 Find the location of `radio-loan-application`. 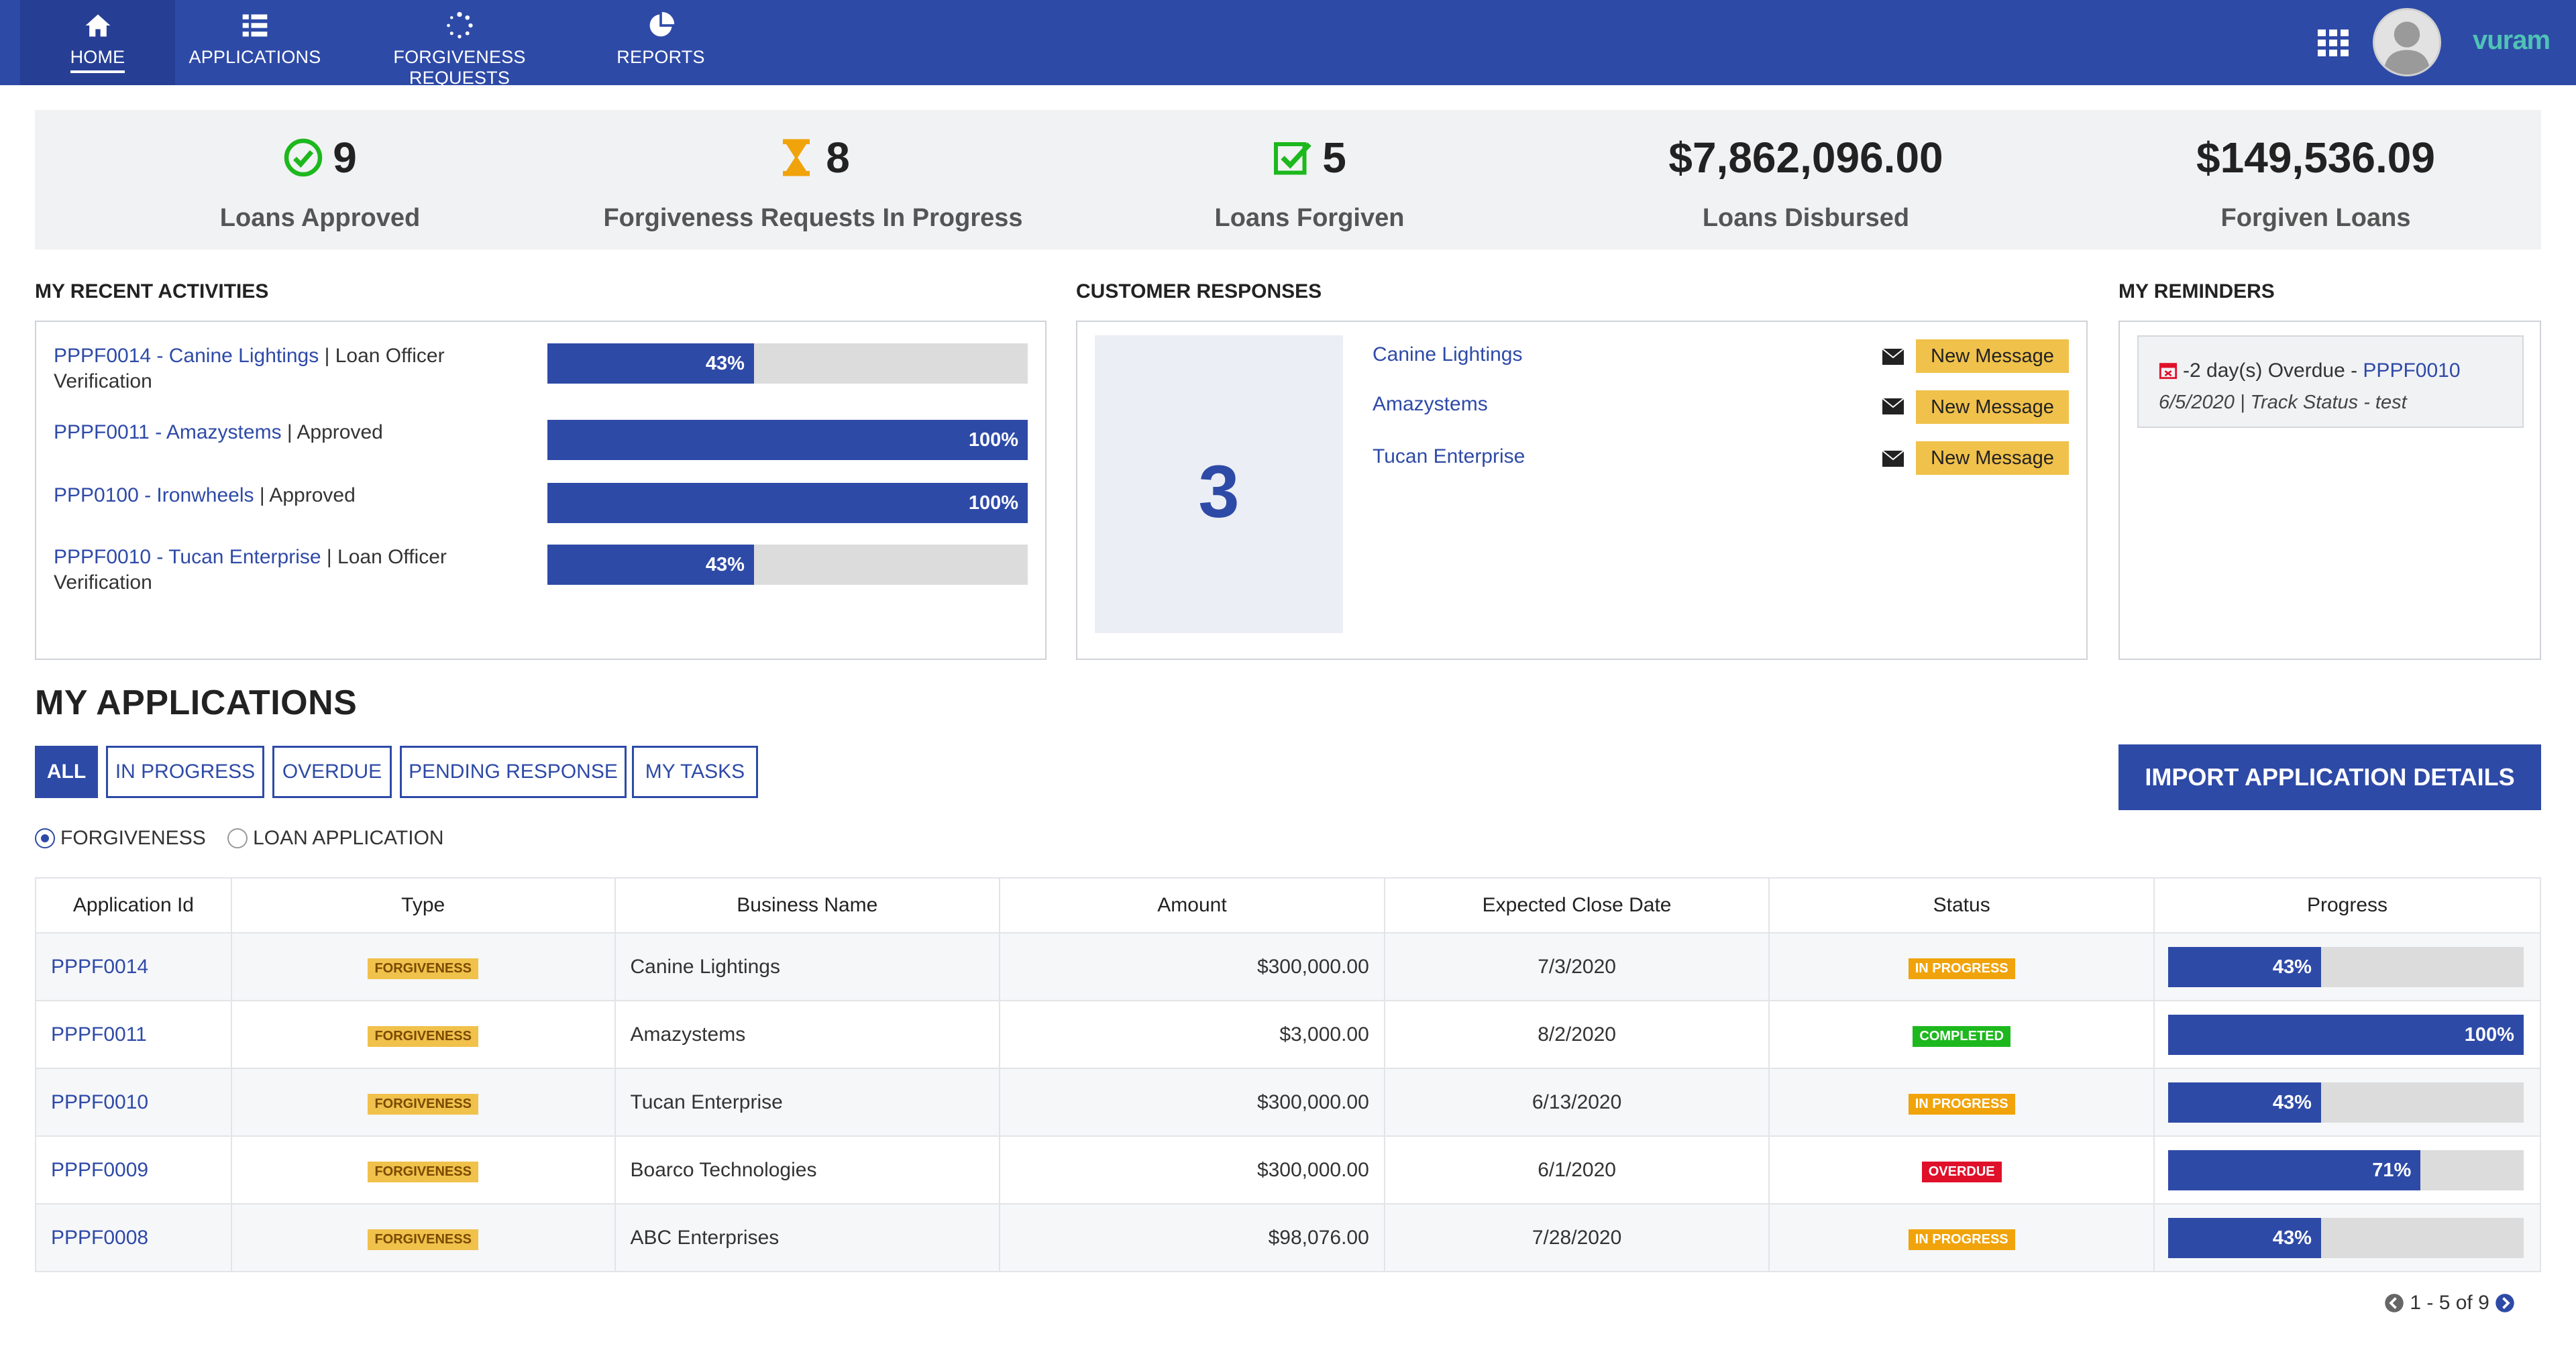

radio-loan-application is located at coordinates (237, 838).